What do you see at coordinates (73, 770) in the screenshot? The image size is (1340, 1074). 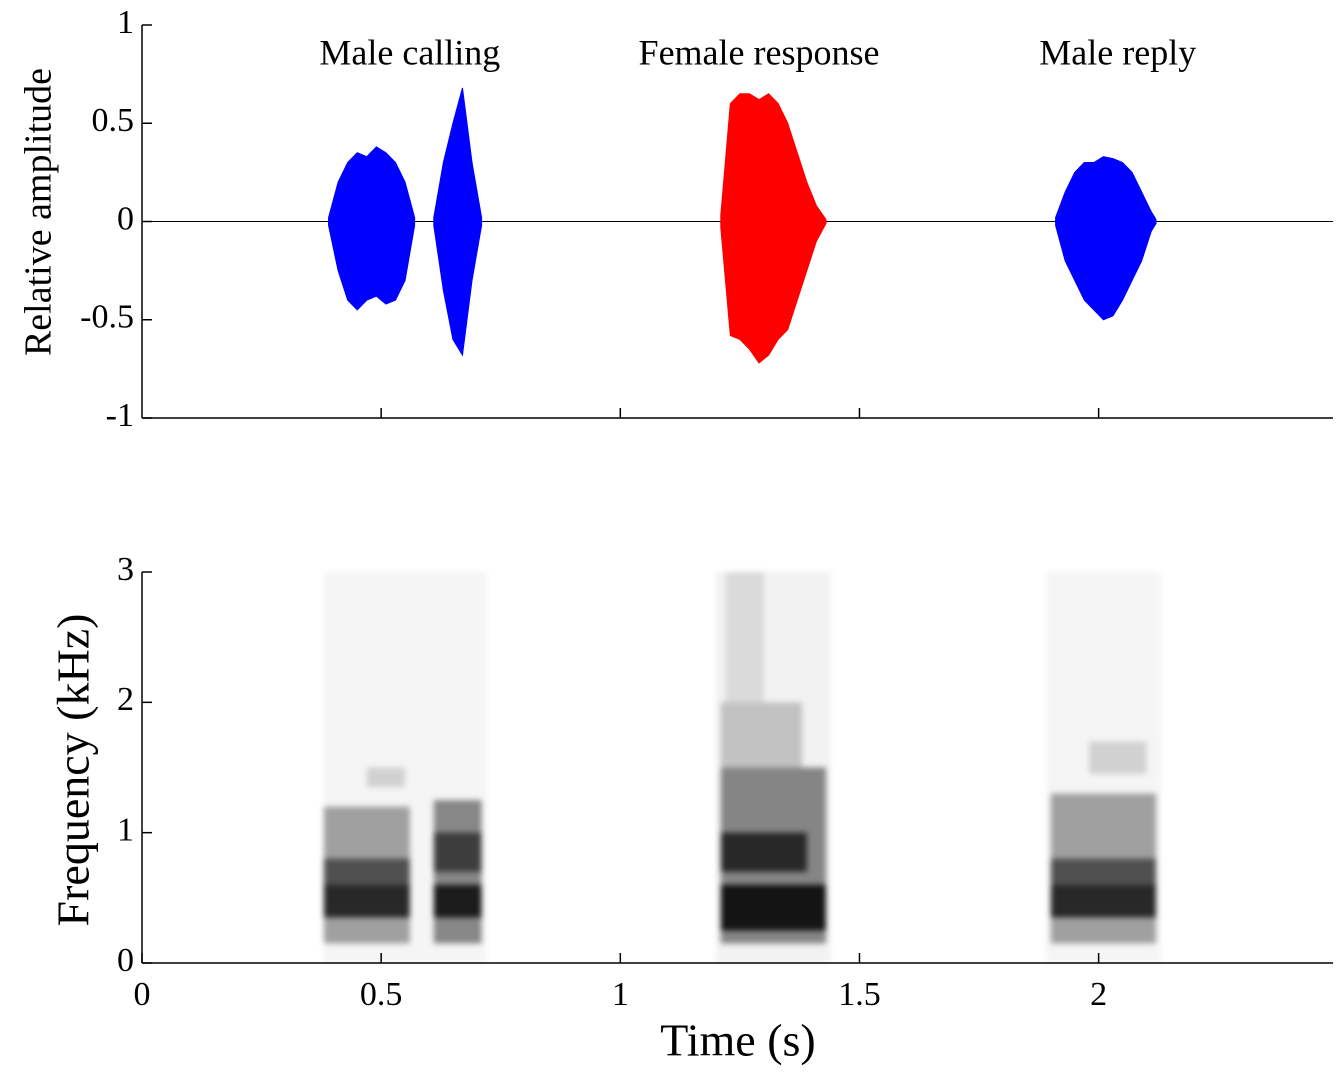 I see `y-axis-label: Frequency (kHz)` at bounding box center [73, 770].